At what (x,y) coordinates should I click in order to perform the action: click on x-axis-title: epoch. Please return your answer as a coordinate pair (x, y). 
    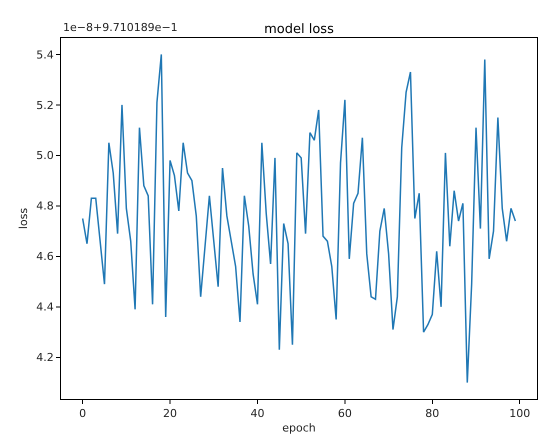
    Looking at the image, I should click on (299, 427).